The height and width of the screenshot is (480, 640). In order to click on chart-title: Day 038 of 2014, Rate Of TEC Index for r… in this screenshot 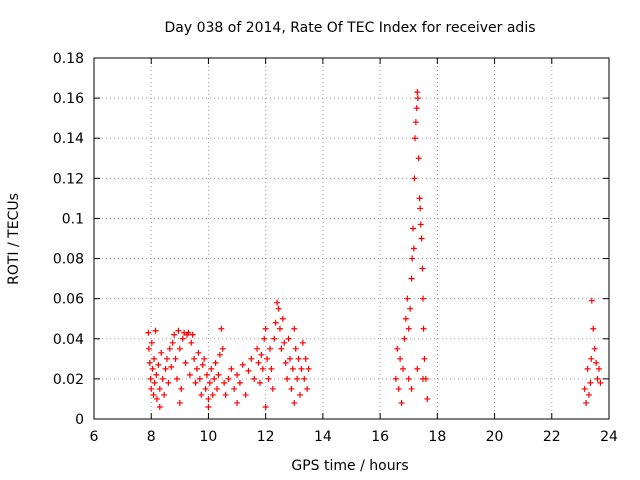, I will do `click(349, 28)`.